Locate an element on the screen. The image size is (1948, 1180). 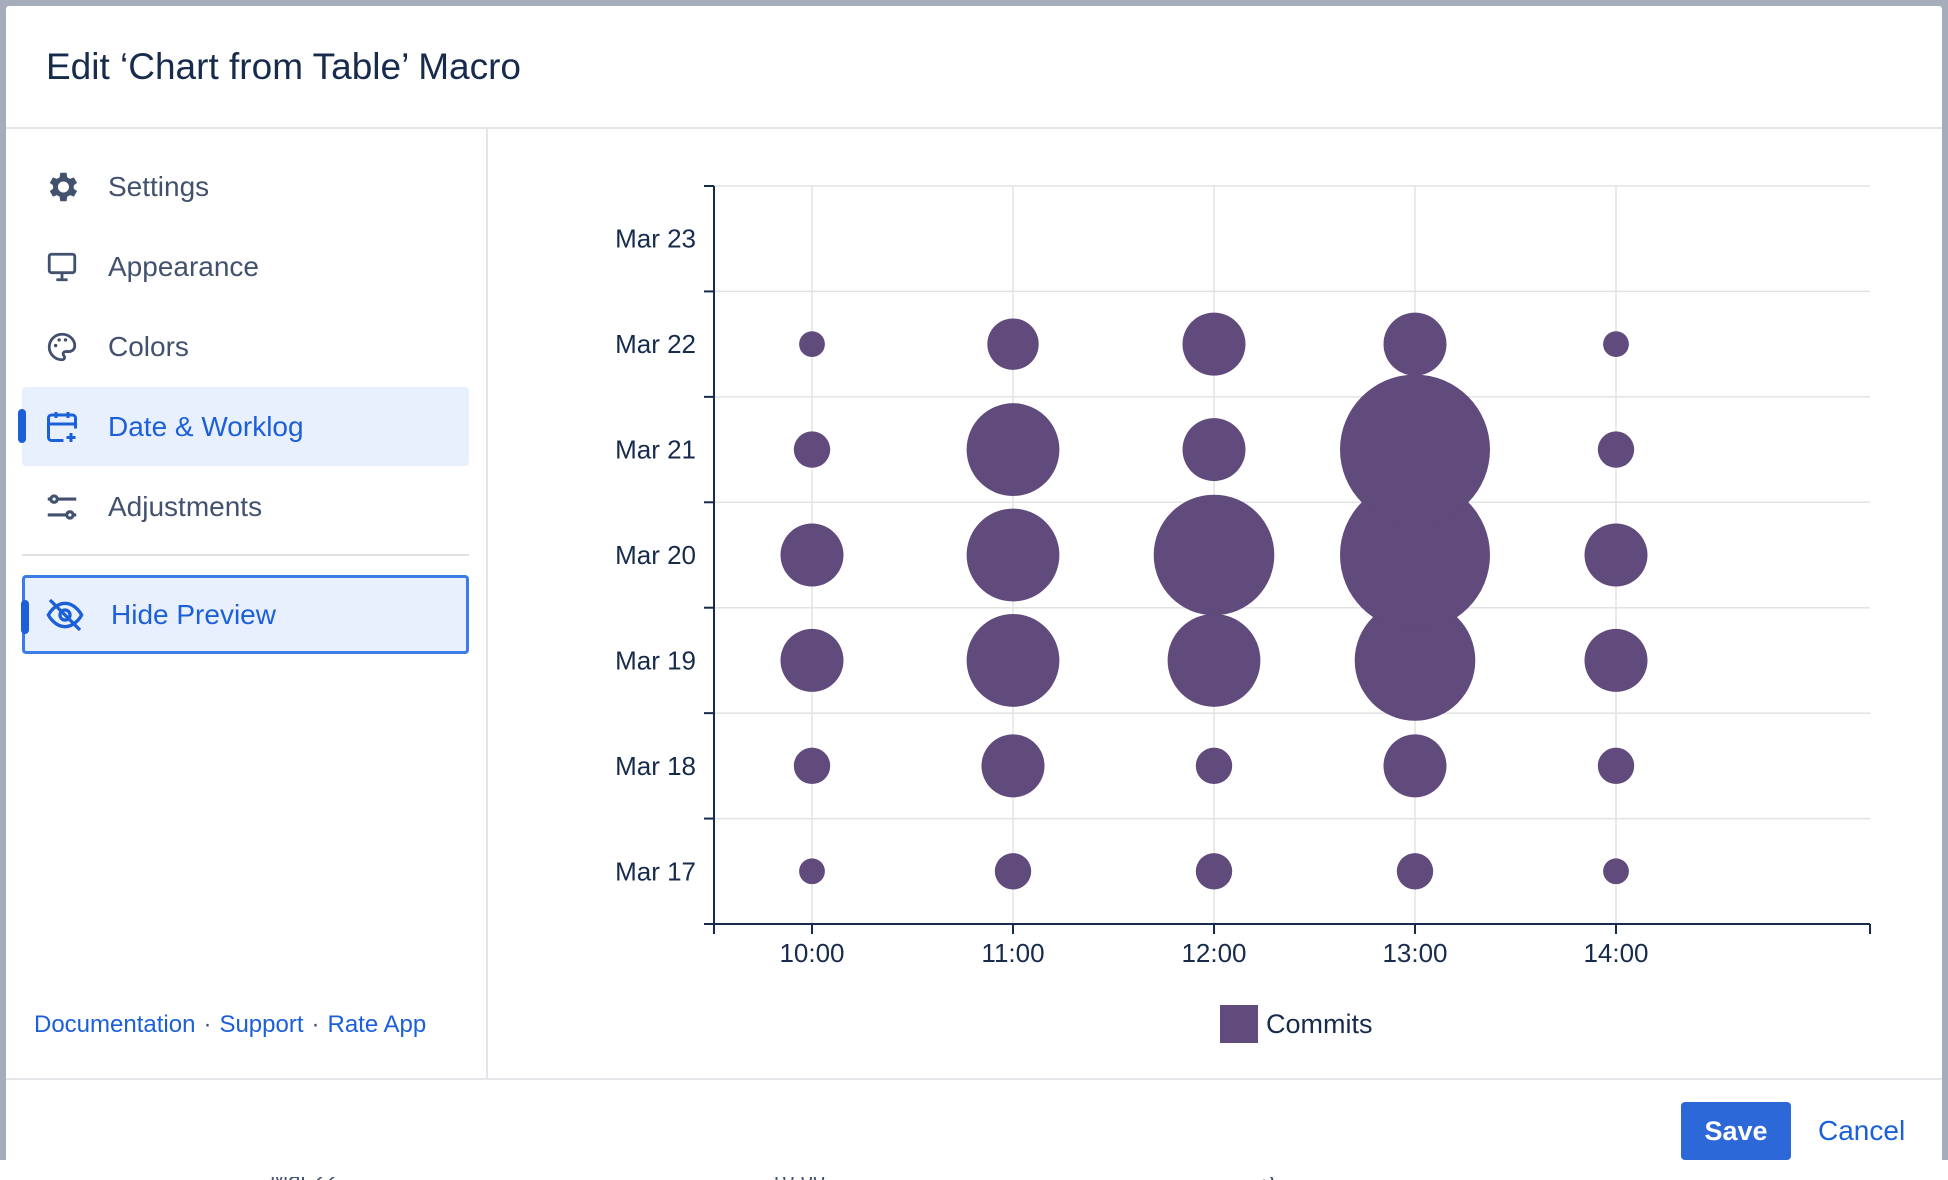
y-tick-label: Mar 18 is located at coordinates (655, 766).